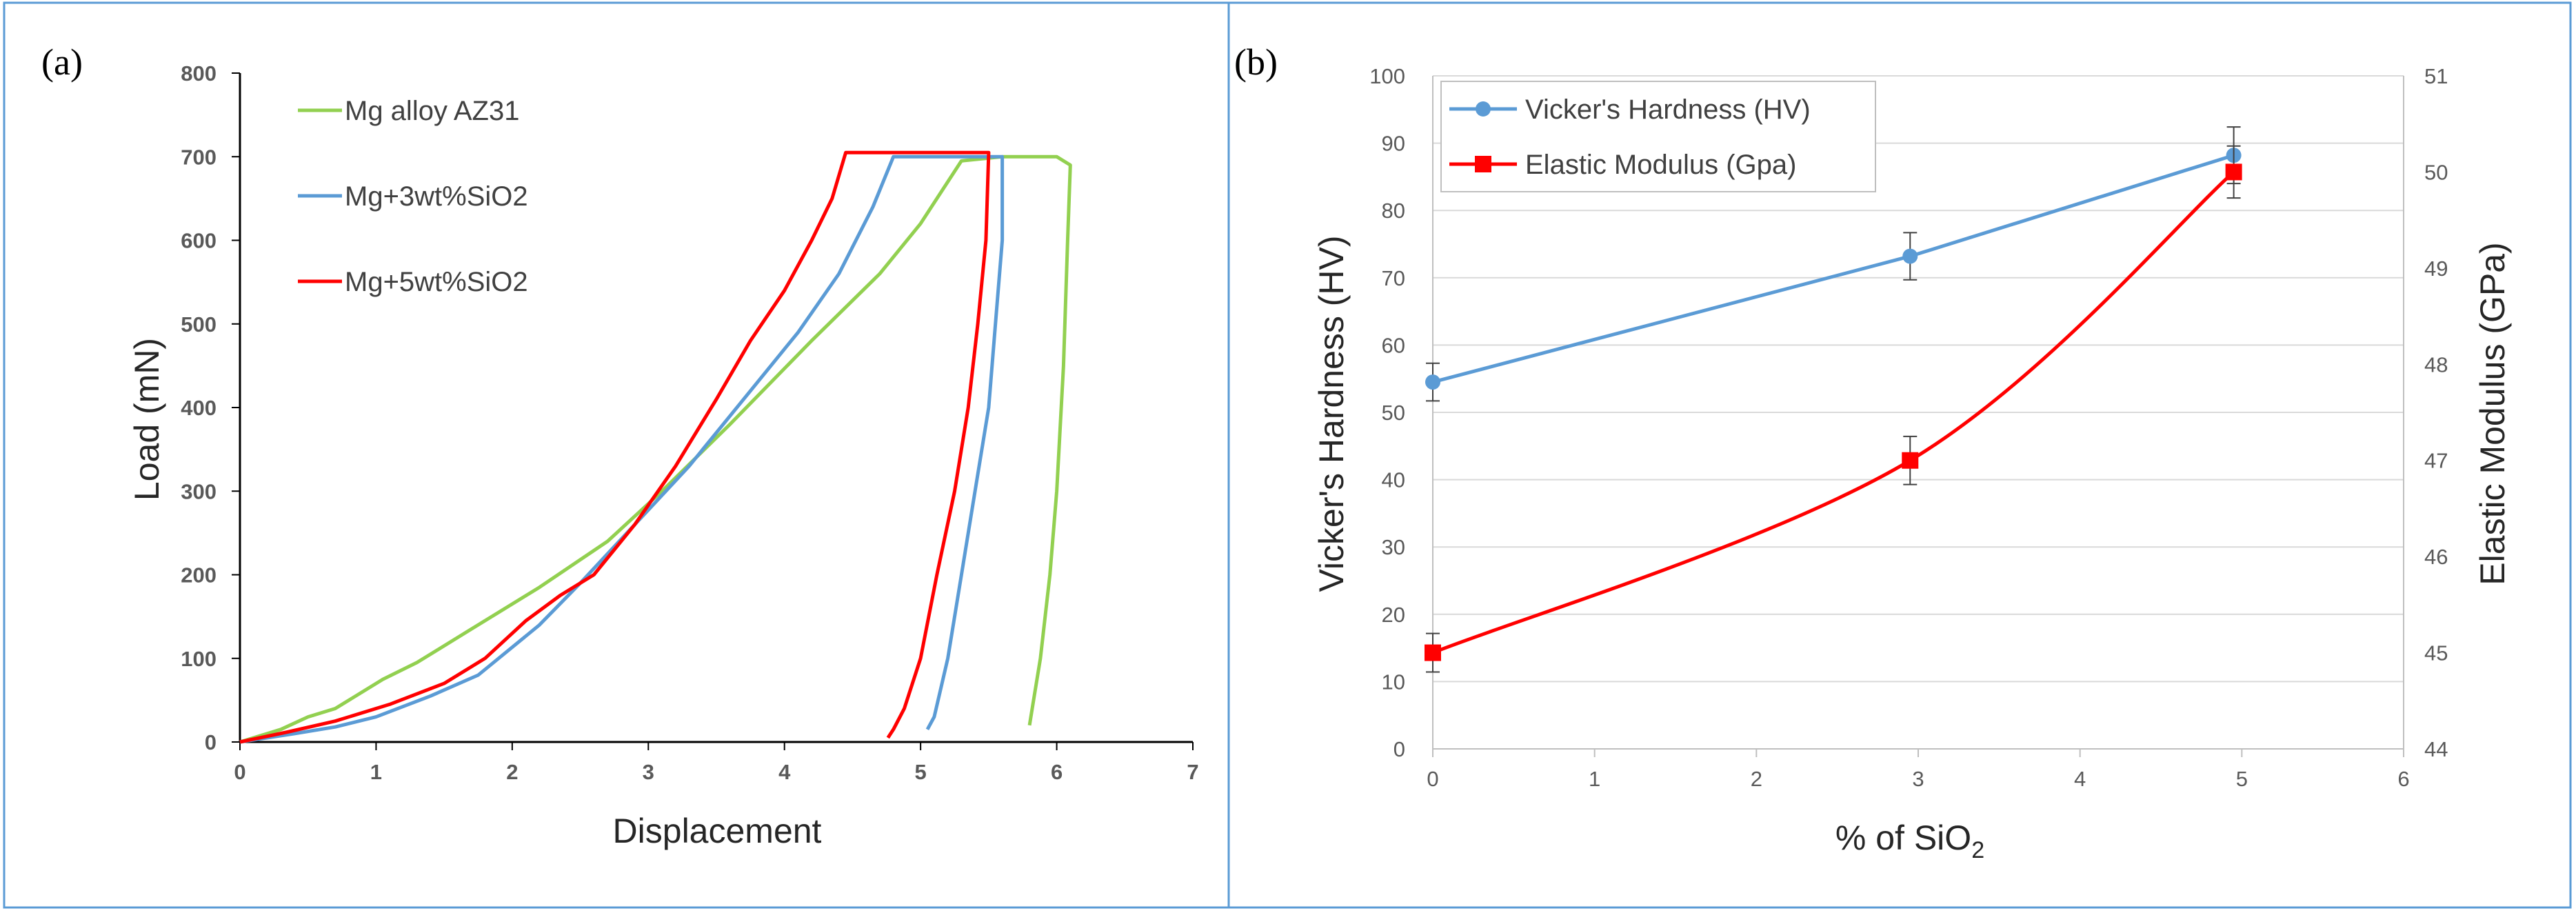 The height and width of the screenshot is (913, 2576). Describe the element at coordinates (1393, 144) in the screenshot. I see `chart-b-y-tick-label: 90` at that location.